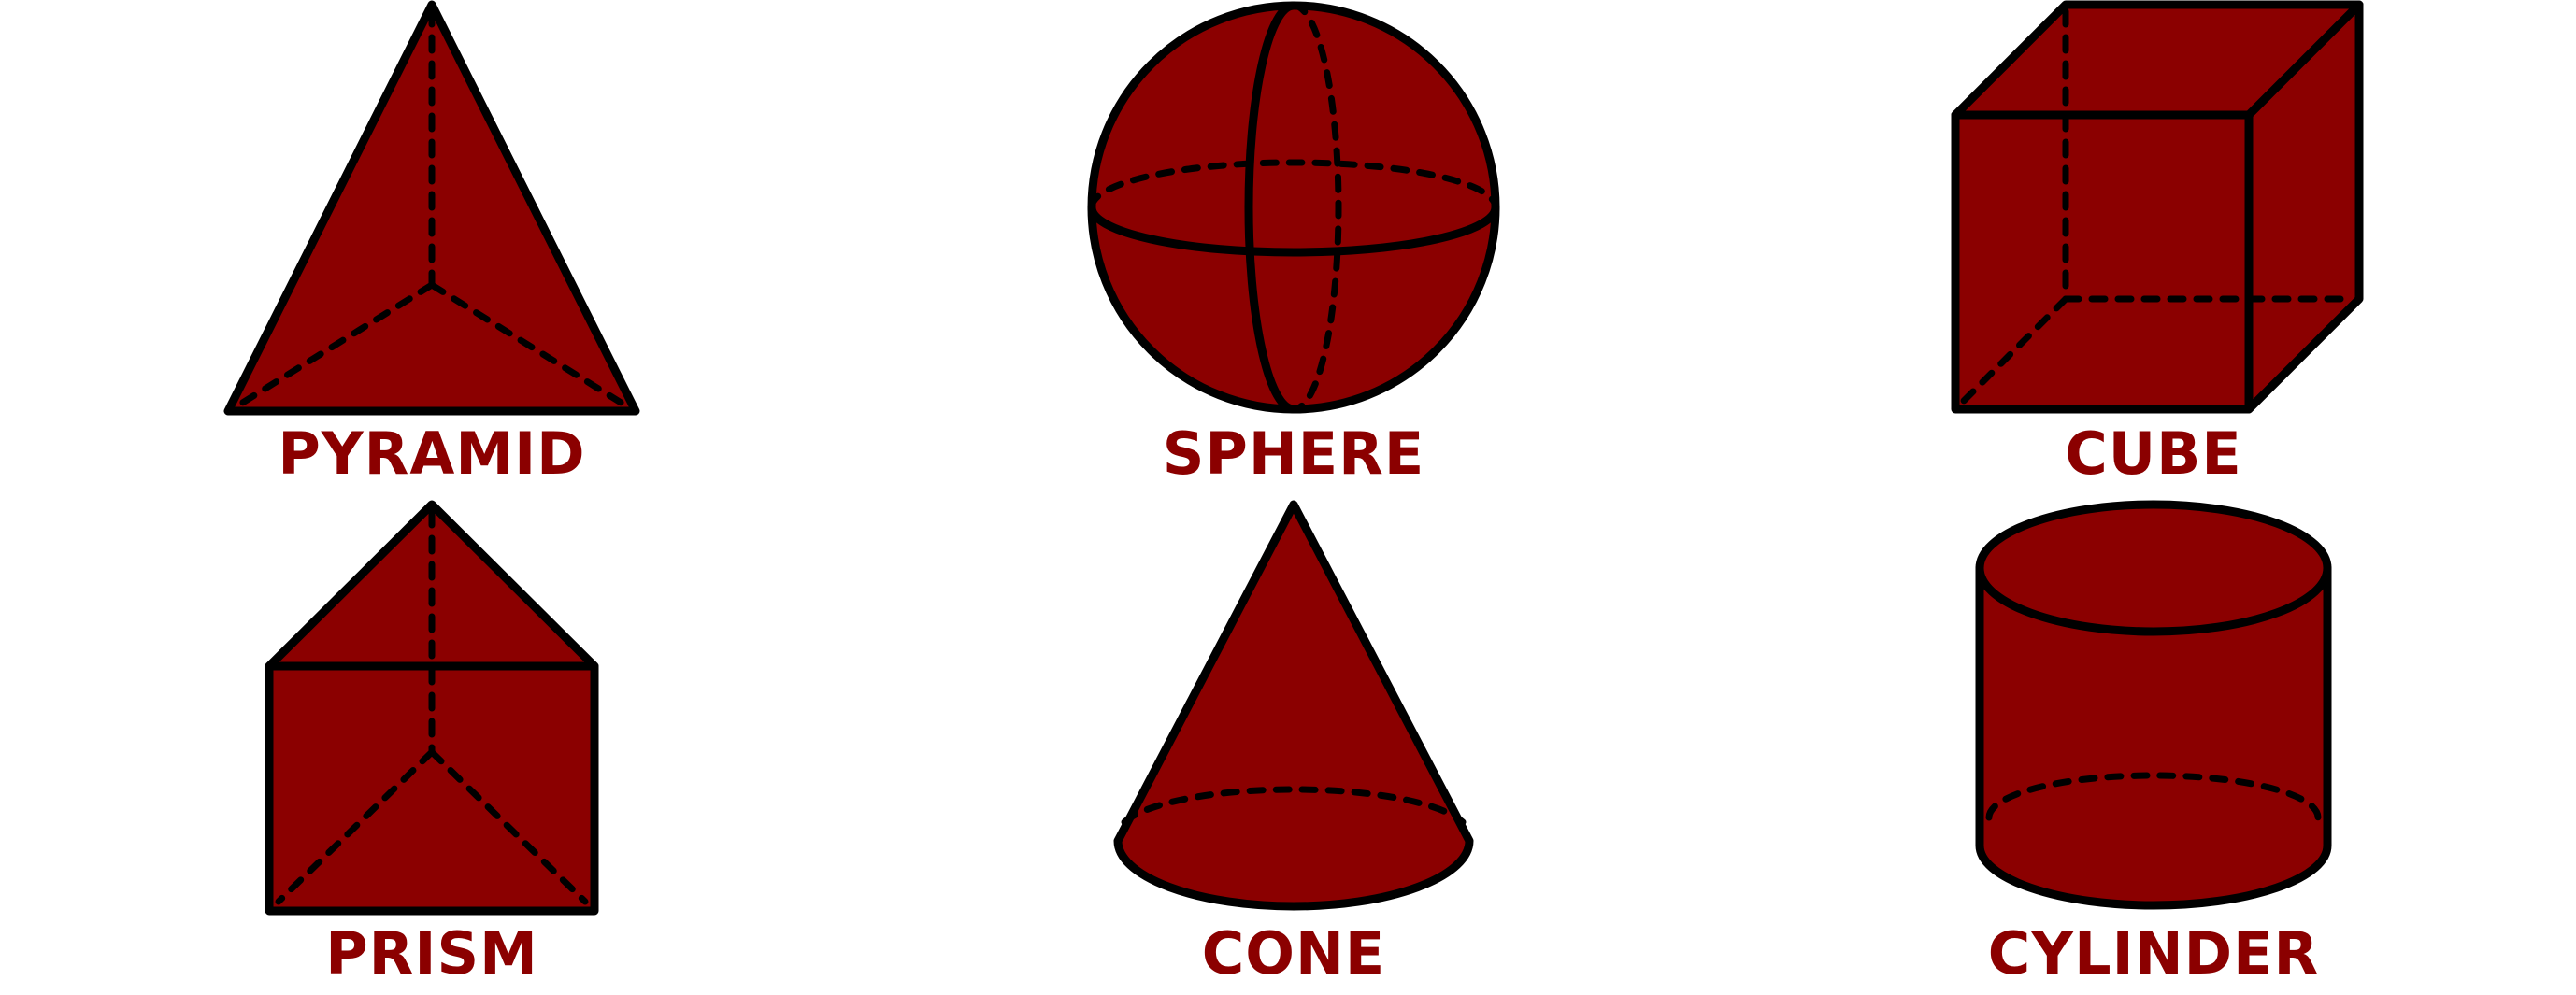 The width and height of the screenshot is (2576, 995). I want to click on cylinder-label: CYLINDER, so click(2153, 954).